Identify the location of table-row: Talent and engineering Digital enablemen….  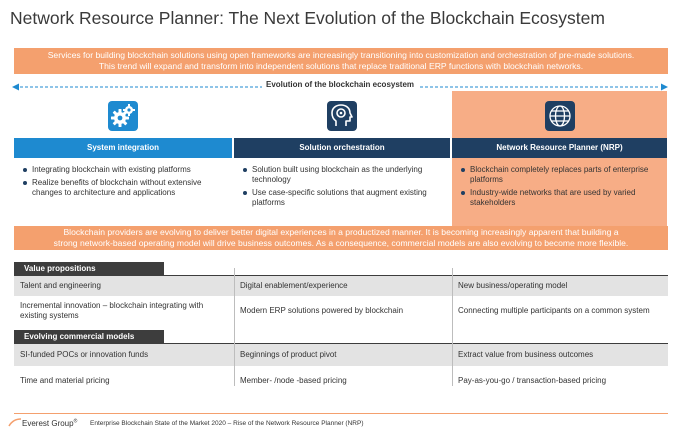
(341, 286).